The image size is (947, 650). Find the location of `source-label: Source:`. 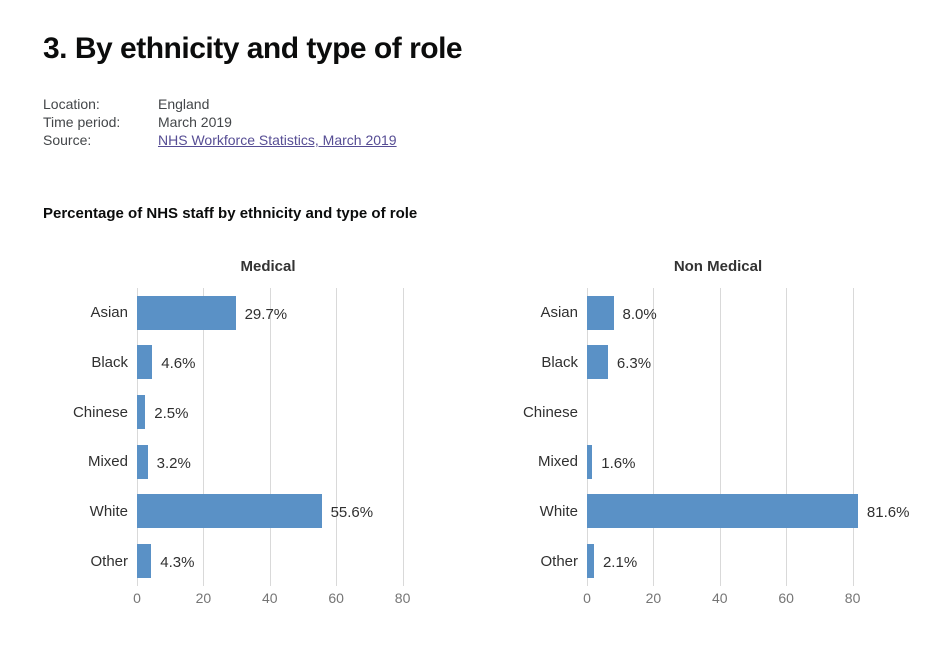

source-label: Source: is located at coordinates (67, 140).